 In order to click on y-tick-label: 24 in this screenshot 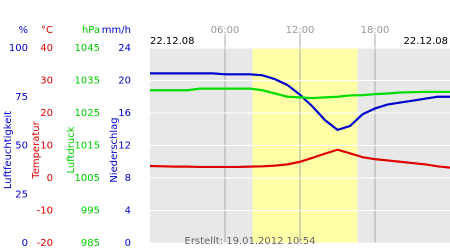, I will do `click(124, 48)`.